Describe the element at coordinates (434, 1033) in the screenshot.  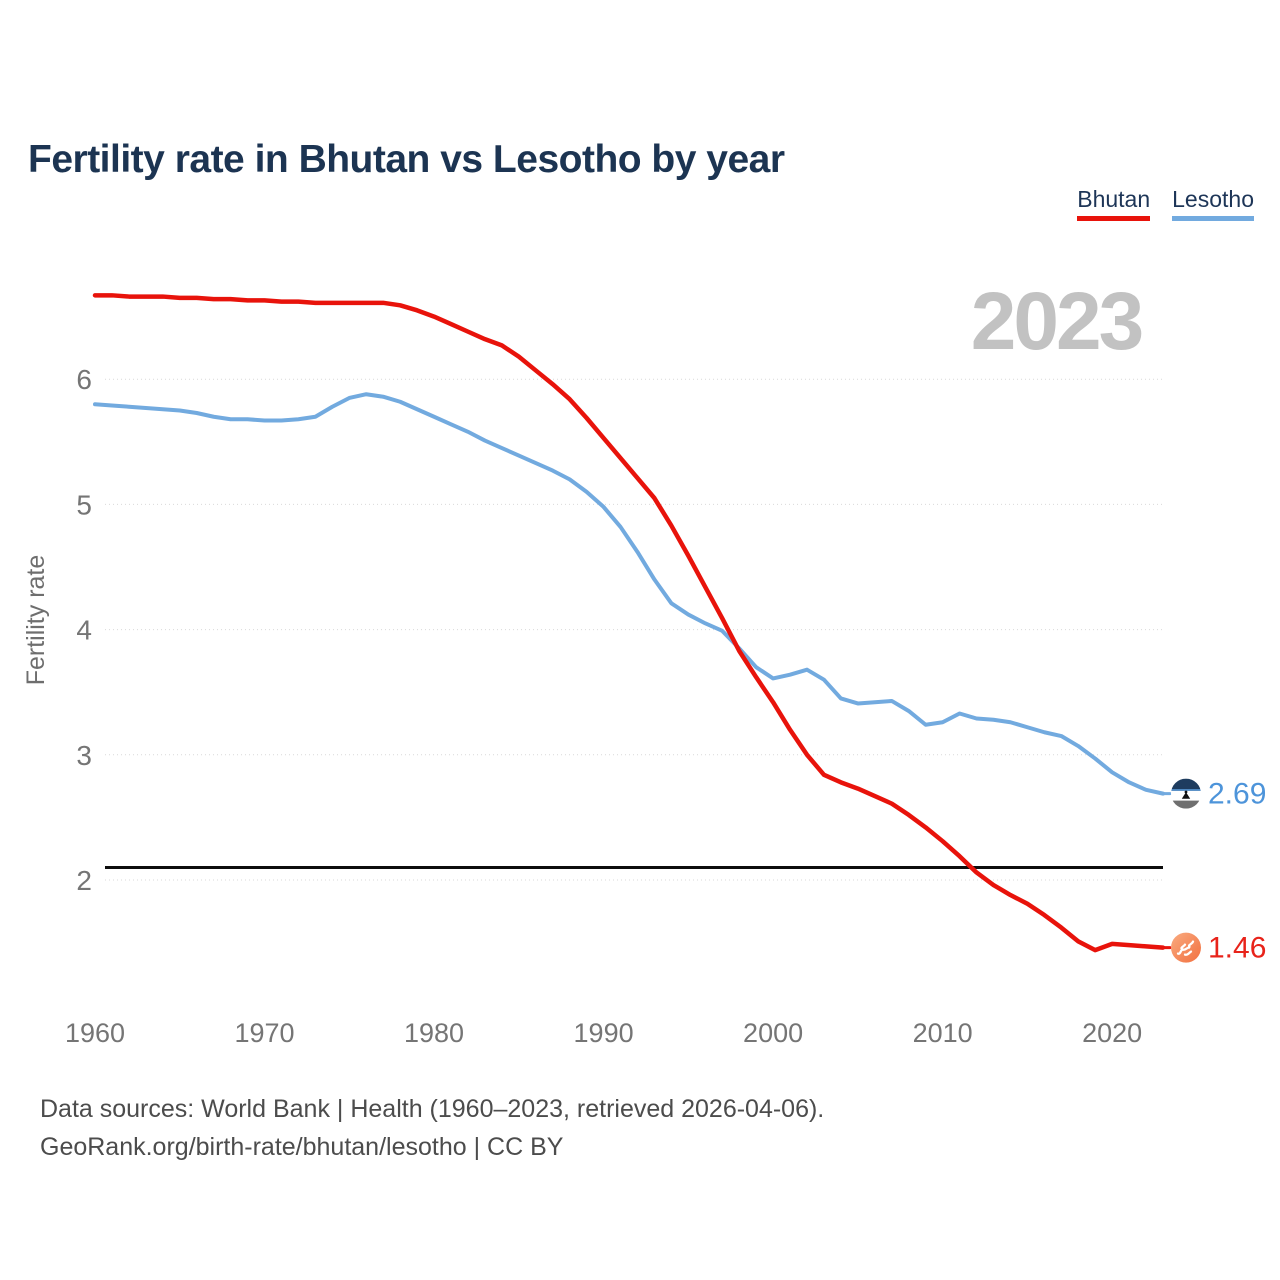
I see `x-tick-label: 1980` at that location.